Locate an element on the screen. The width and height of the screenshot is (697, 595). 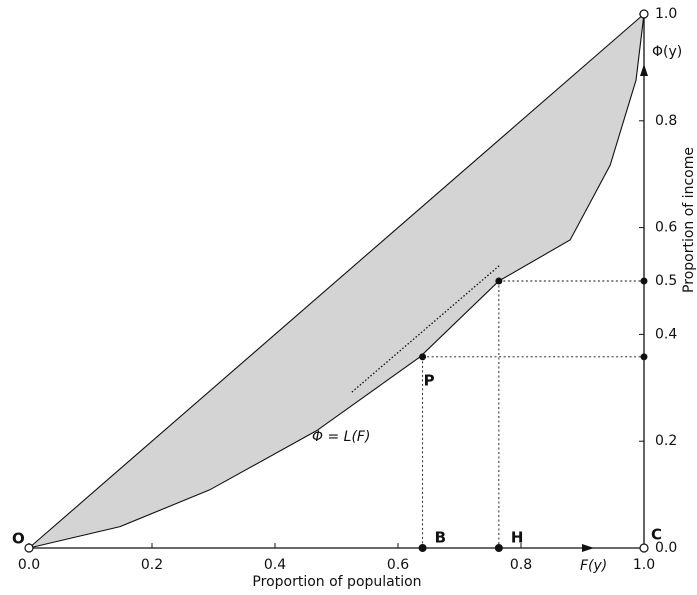
y-tick-label: 0.5 is located at coordinates (666, 281).